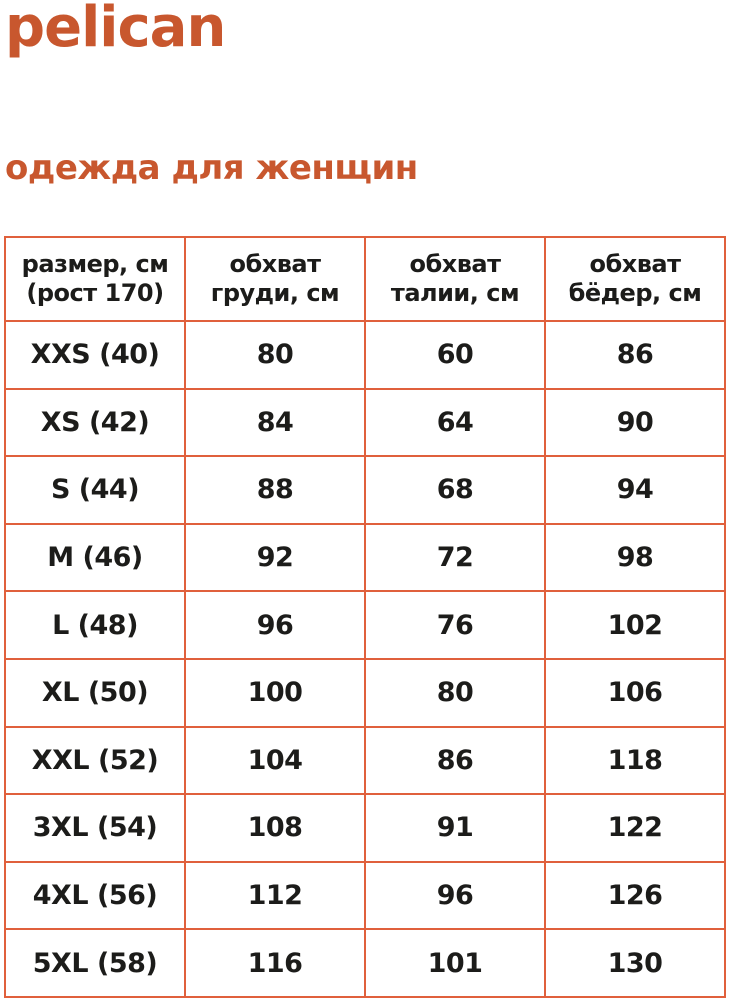  What do you see at coordinates (275, 264) in the screenshot?
I see `header-chest-line1: обхват` at bounding box center [275, 264].